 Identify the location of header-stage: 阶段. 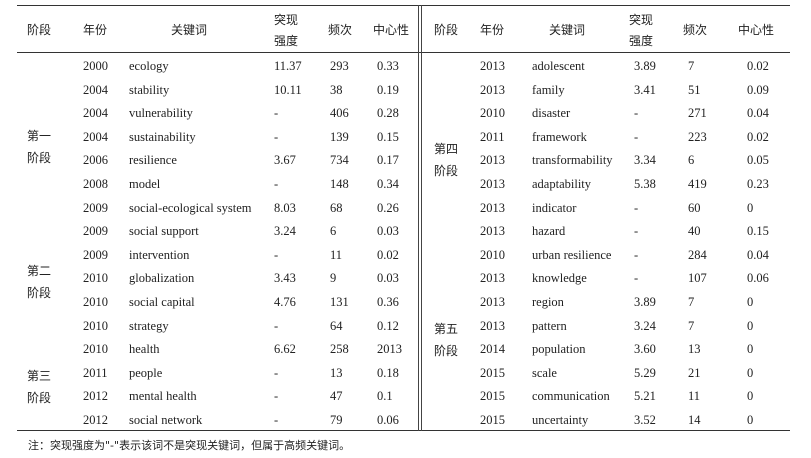
(446, 30).